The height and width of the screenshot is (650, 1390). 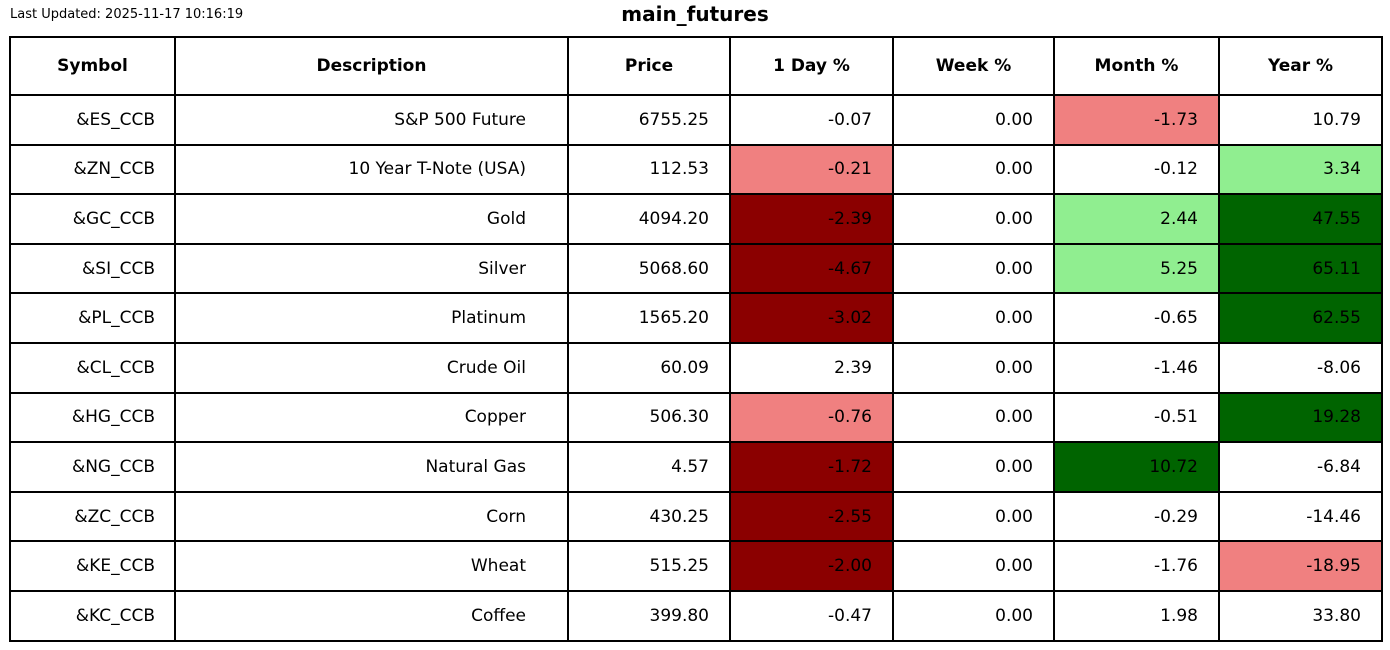 I want to click on cell-month: -0.65, so click(x=1136, y=318).